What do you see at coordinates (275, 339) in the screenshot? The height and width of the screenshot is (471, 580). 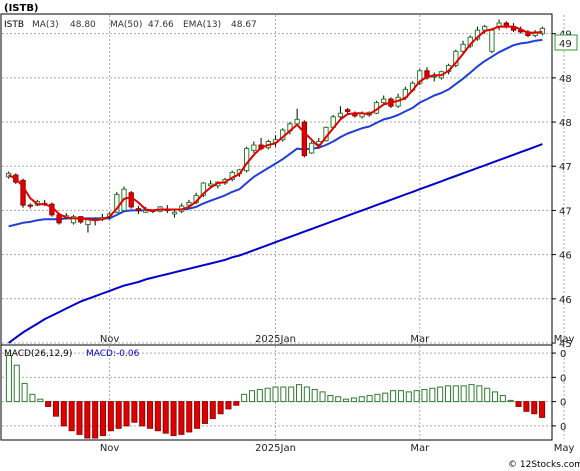 I see `price-x-tick-label: 2025Jan` at bounding box center [275, 339].